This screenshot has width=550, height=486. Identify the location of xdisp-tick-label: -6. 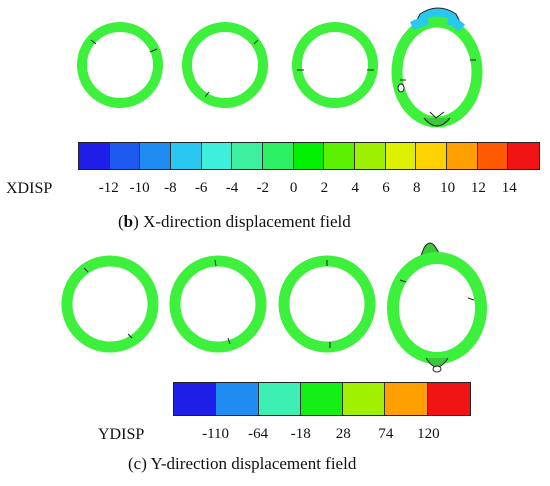
(201, 188).